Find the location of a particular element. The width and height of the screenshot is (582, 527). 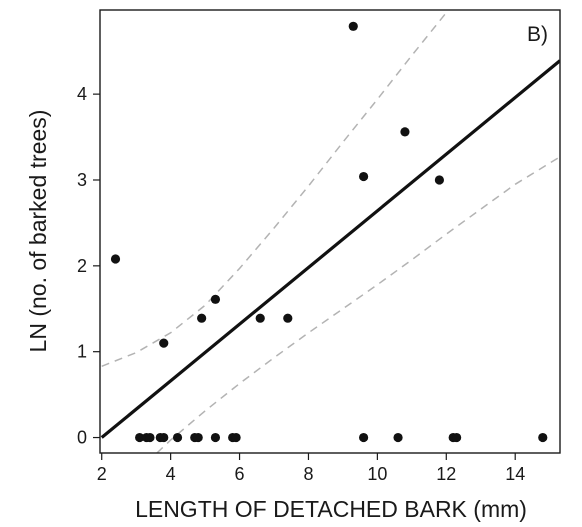

x-tick-label: 6 is located at coordinates (240, 474).